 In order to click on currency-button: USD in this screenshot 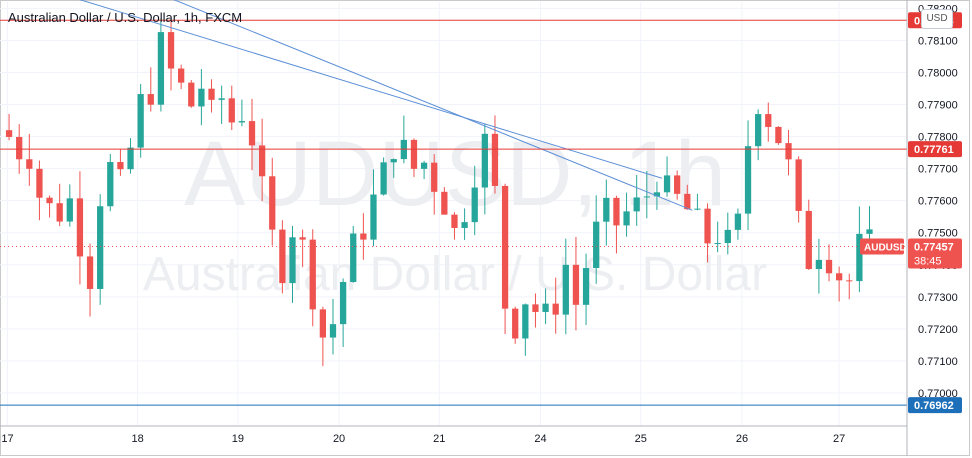, I will do `click(937, 19)`.